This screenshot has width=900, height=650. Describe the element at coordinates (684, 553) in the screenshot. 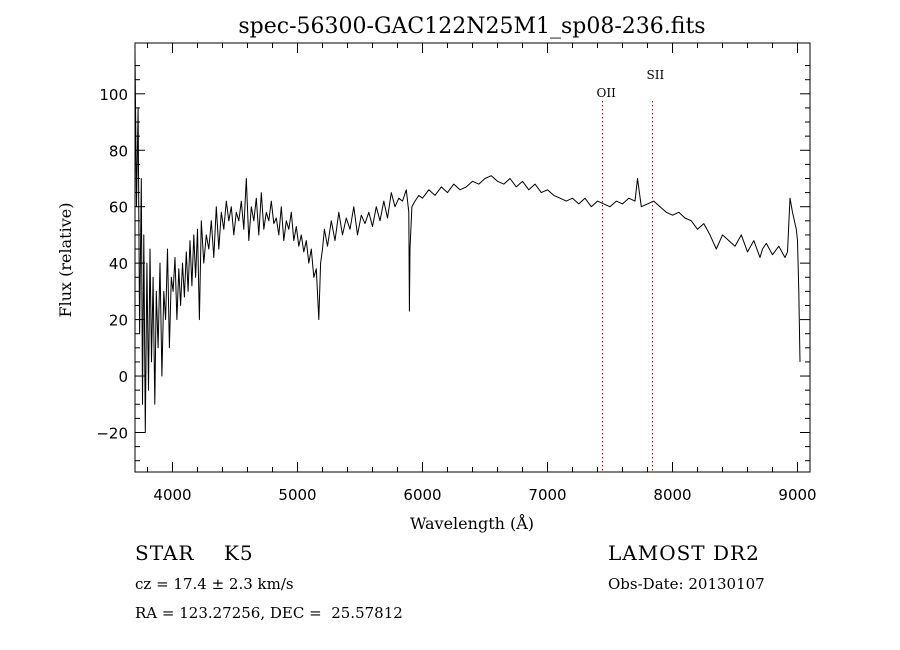

I see `survey-label: LAMOST DR2` at that location.